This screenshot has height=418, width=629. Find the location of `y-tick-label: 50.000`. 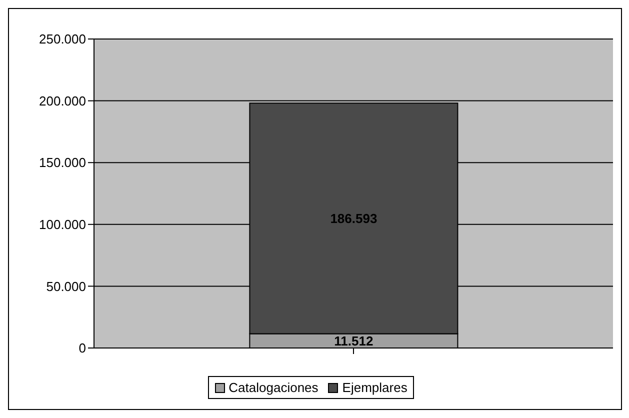

y-tick-label: 50.000 is located at coordinates (66, 286).